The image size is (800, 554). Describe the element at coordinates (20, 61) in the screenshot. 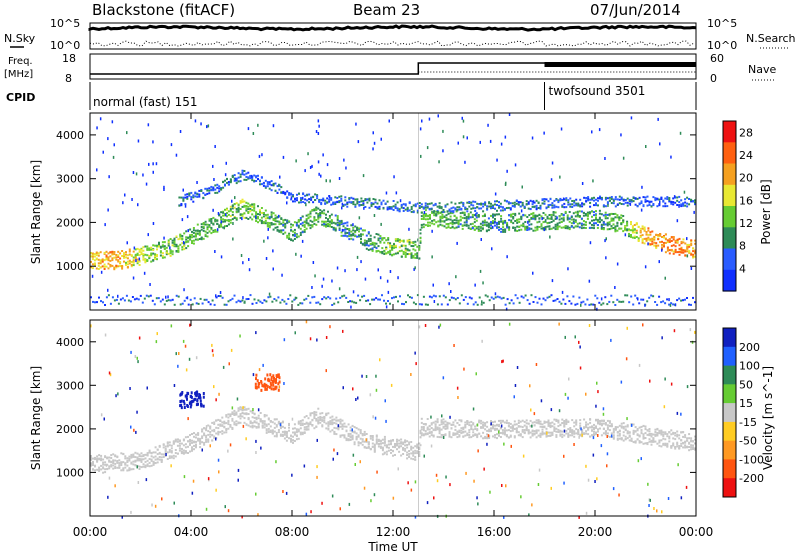

I see `freq-label: Freq.` at that location.